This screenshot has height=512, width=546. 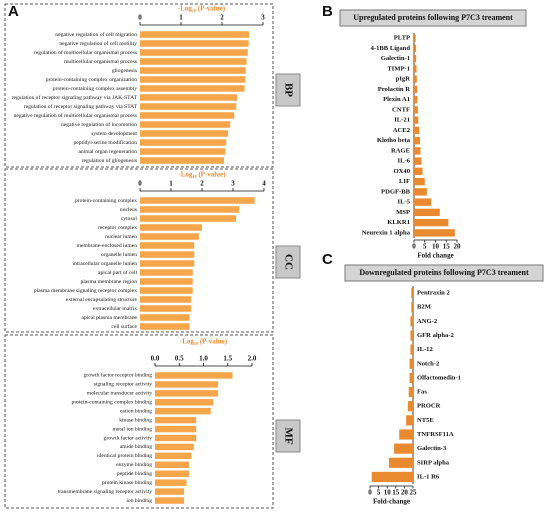 What do you see at coordinates (391, 48) in the screenshot?
I see `category-label: 4-1BB Ligand` at bounding box center [391, 48].